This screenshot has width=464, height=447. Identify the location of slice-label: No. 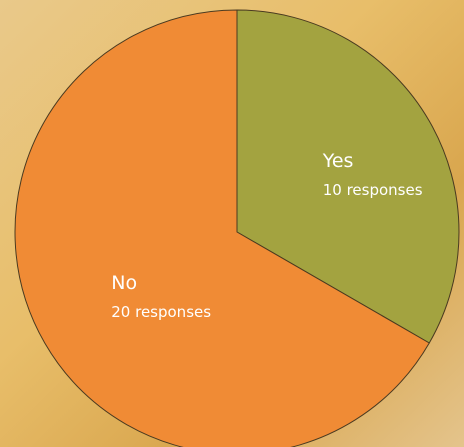
(124, 283).